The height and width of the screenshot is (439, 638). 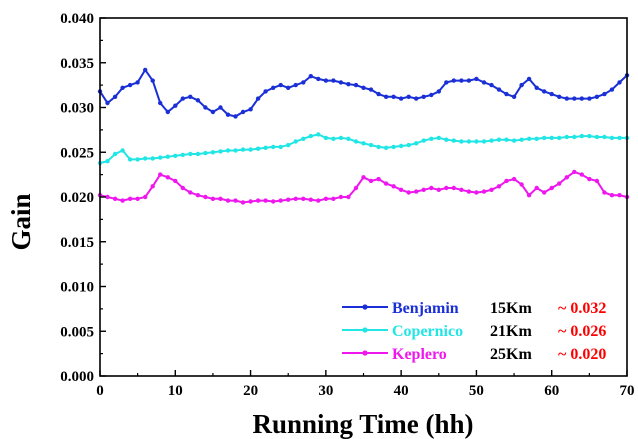 I want to click on series-copernico, so click(x=363, y=149).